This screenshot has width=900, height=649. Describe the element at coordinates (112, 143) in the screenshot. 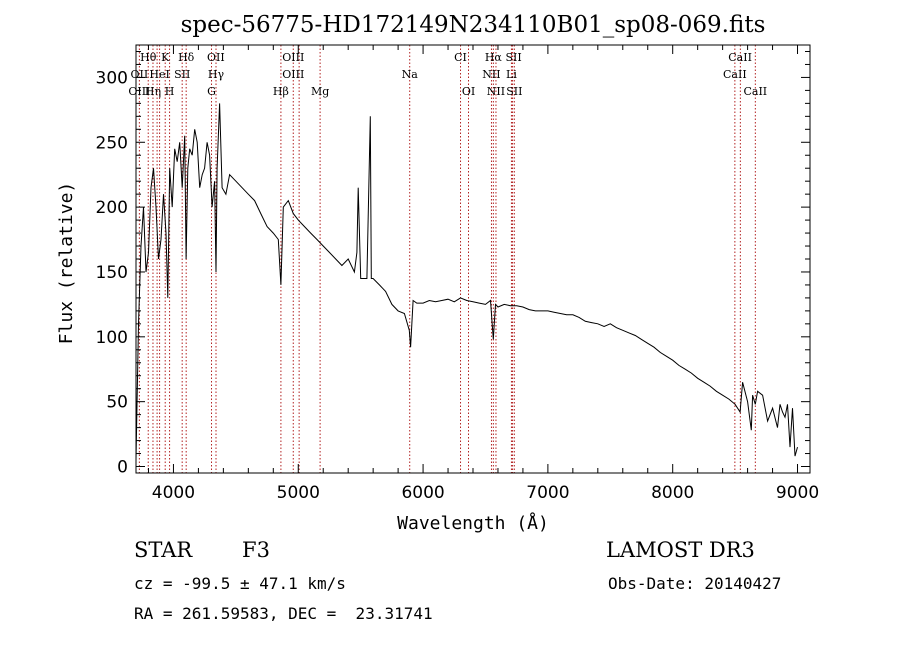

I see `y-tick-label: 250` at that location.